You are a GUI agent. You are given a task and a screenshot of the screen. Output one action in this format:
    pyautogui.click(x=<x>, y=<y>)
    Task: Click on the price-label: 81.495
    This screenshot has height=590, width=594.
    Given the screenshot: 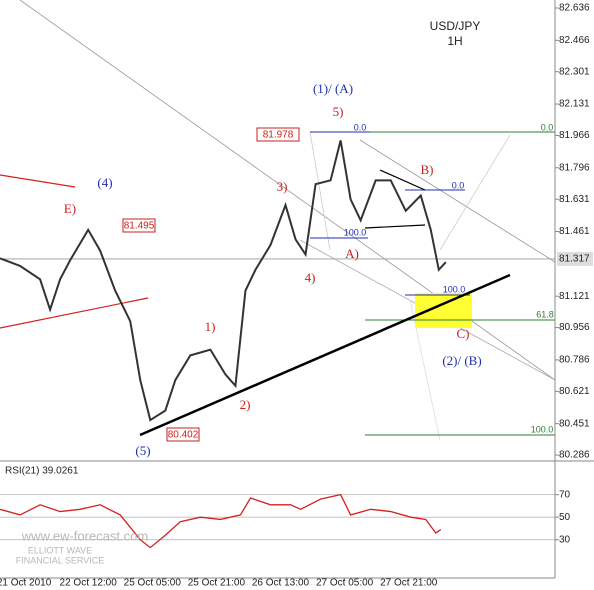 What is the action you would take?
    pyautogui.click(x=139, y=226)
    